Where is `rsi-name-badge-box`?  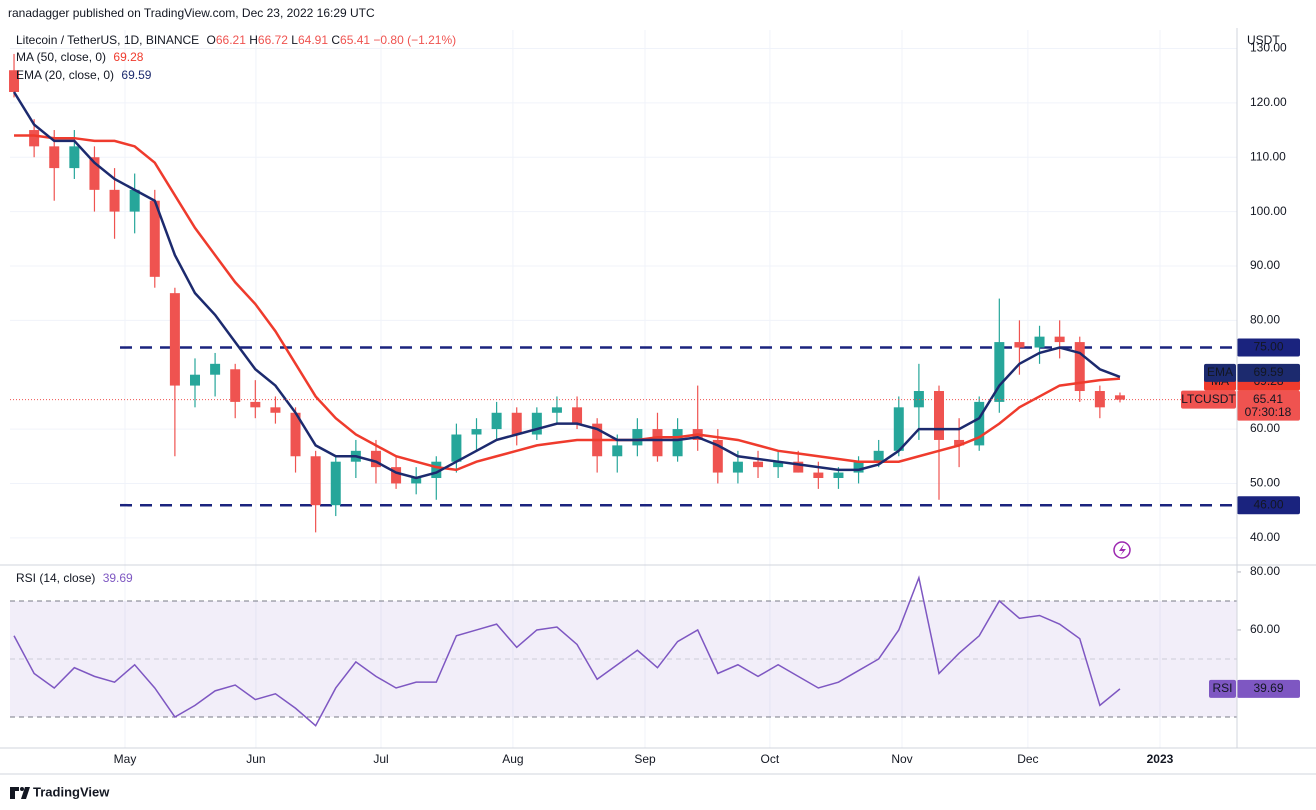
rsi-name-badge-box is located at coordinates (1222, 688).